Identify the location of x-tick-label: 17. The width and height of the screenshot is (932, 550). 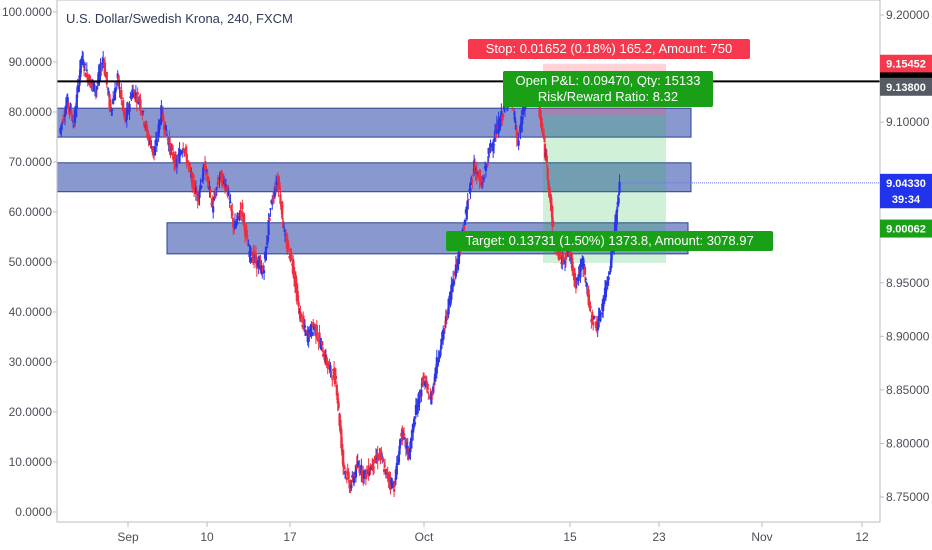
(290, 537).